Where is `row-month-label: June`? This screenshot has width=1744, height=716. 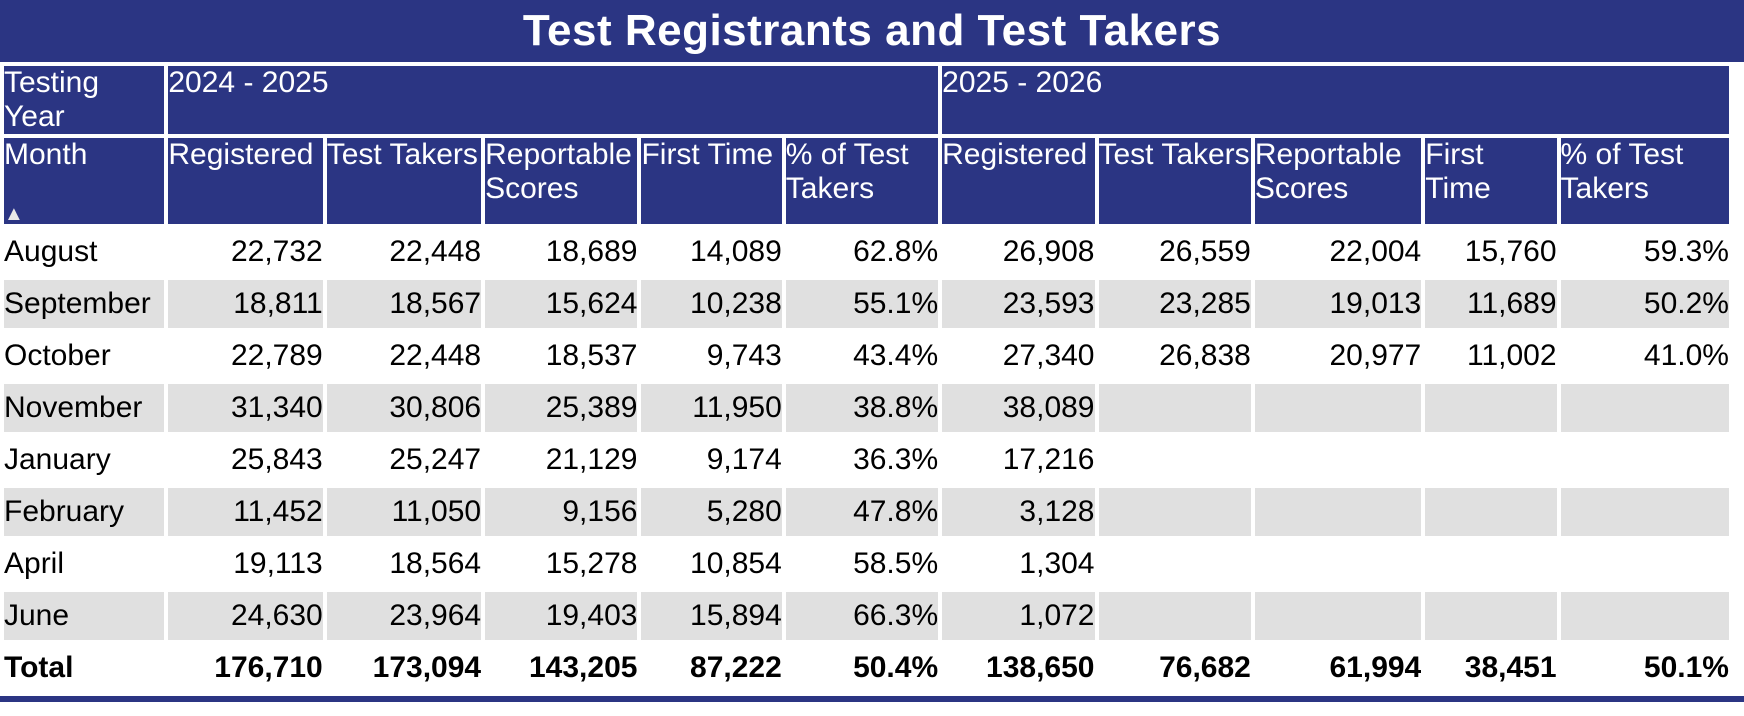 row-month-label: June is located at coordinates (84, 616).